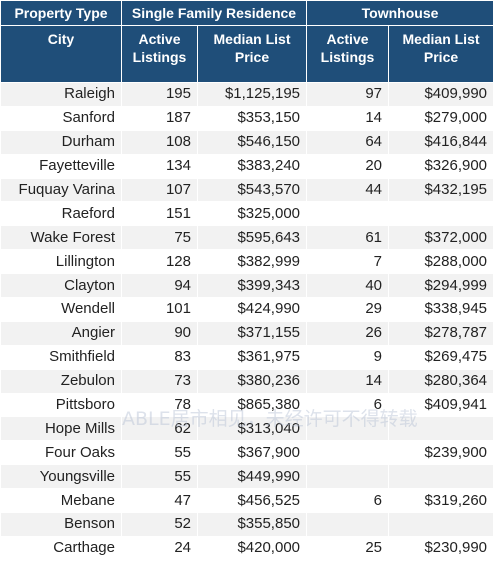 The height and width of the screenshot is (561, 493). Describe the element at coordinates (252, 310) in the screenshot. I see `sfr-price-cell: $424,990` at that location.